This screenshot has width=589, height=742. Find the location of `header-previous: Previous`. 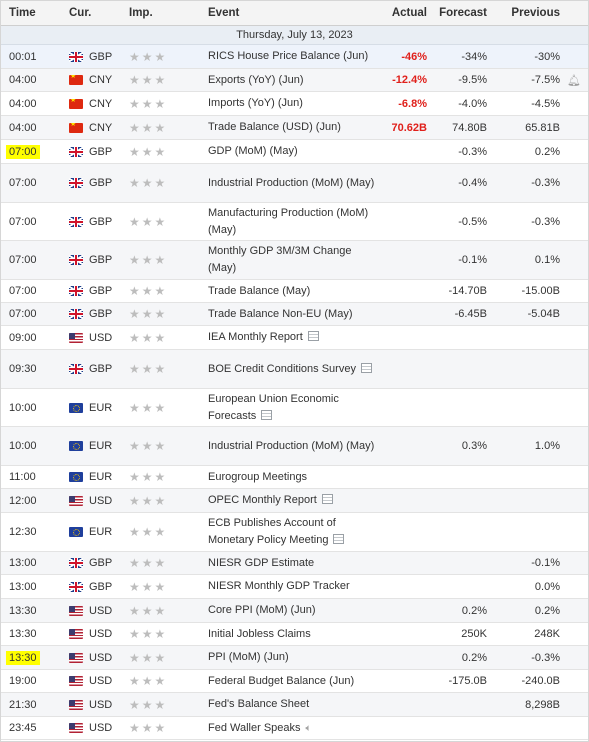

header-previous: Previous is located at coordinates (535, 13).